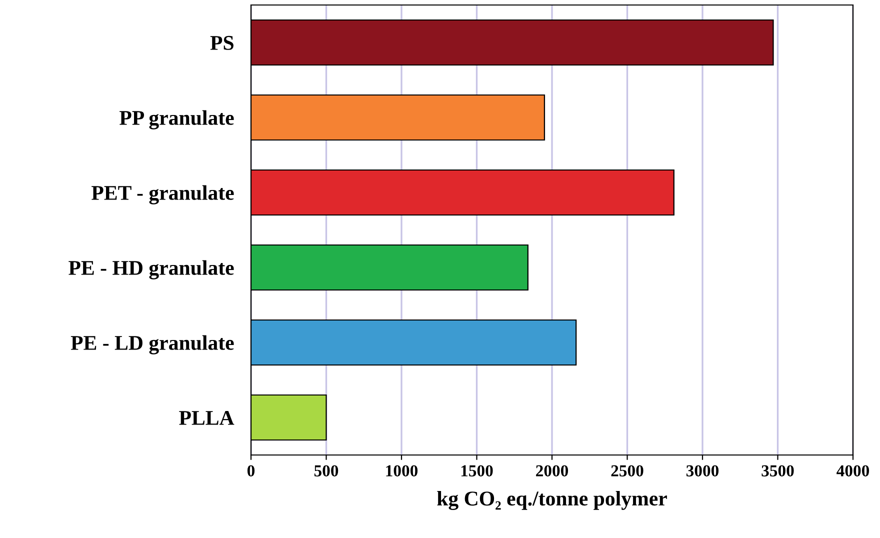 The image size is (880, 538). What do you see at coordinates (206, 417) in the screenshot?
I see `y-tick-label: PLLA` at bounding box center [206, 417].